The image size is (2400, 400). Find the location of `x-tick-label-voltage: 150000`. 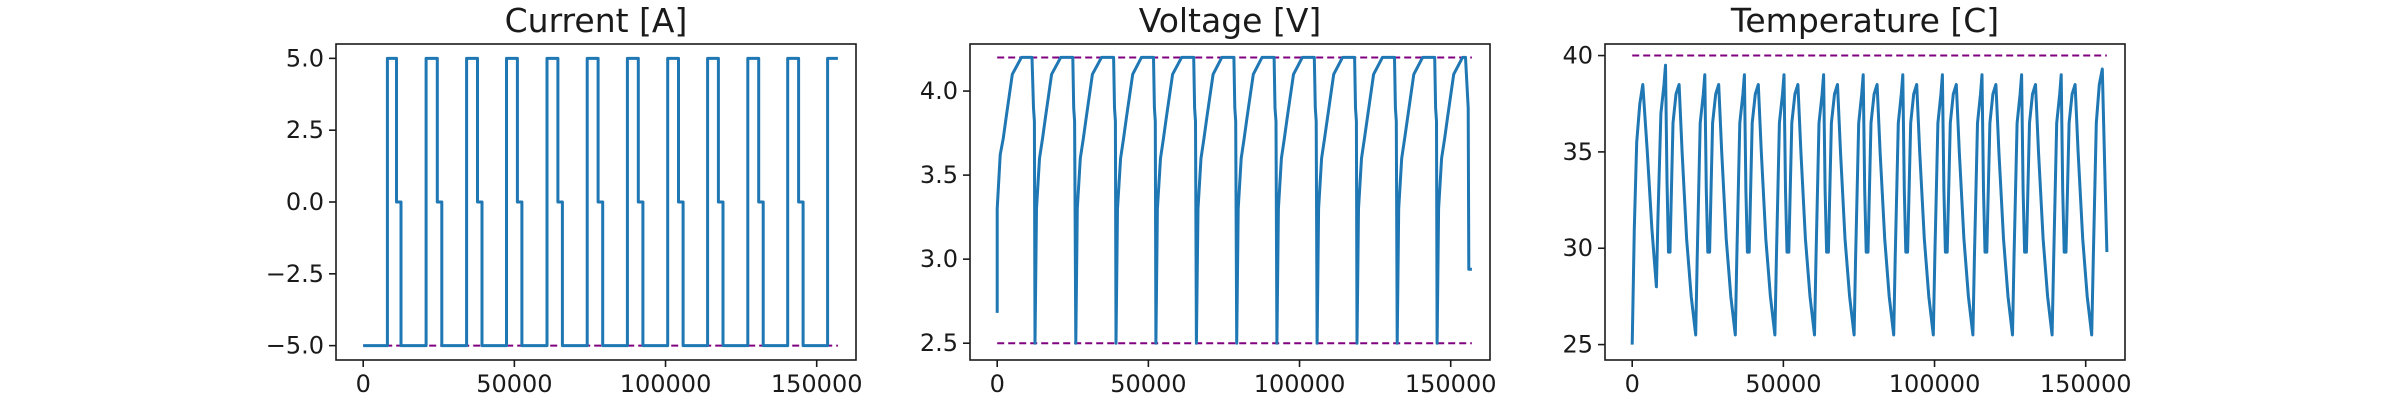

x-tick-label-voltage: 150000 is located at coordinates (1451, 384).